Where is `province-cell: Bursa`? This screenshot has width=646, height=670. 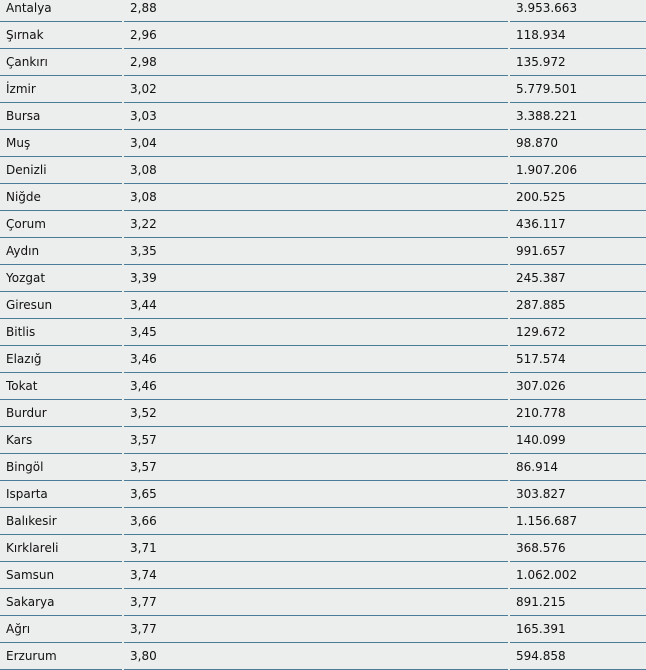
province-cell: Bursa is located at coordinates (61, 116).